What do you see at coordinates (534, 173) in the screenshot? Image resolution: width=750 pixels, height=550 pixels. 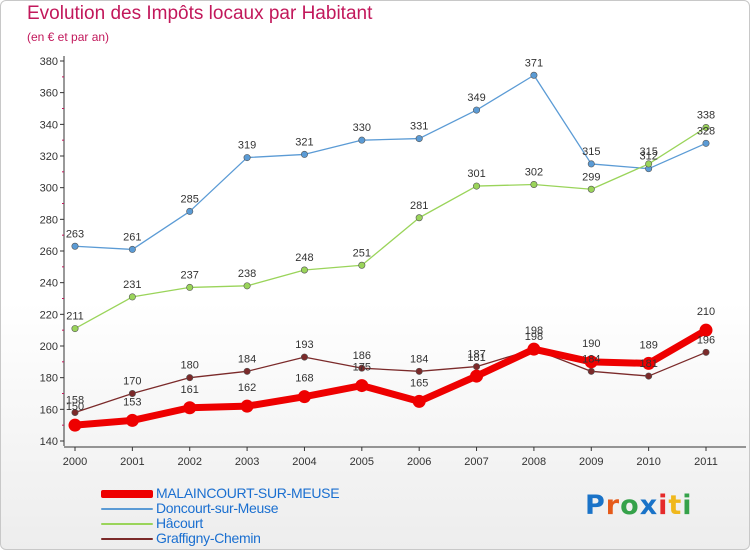 I see `data-label: 302` at bounding box center [534, 173].